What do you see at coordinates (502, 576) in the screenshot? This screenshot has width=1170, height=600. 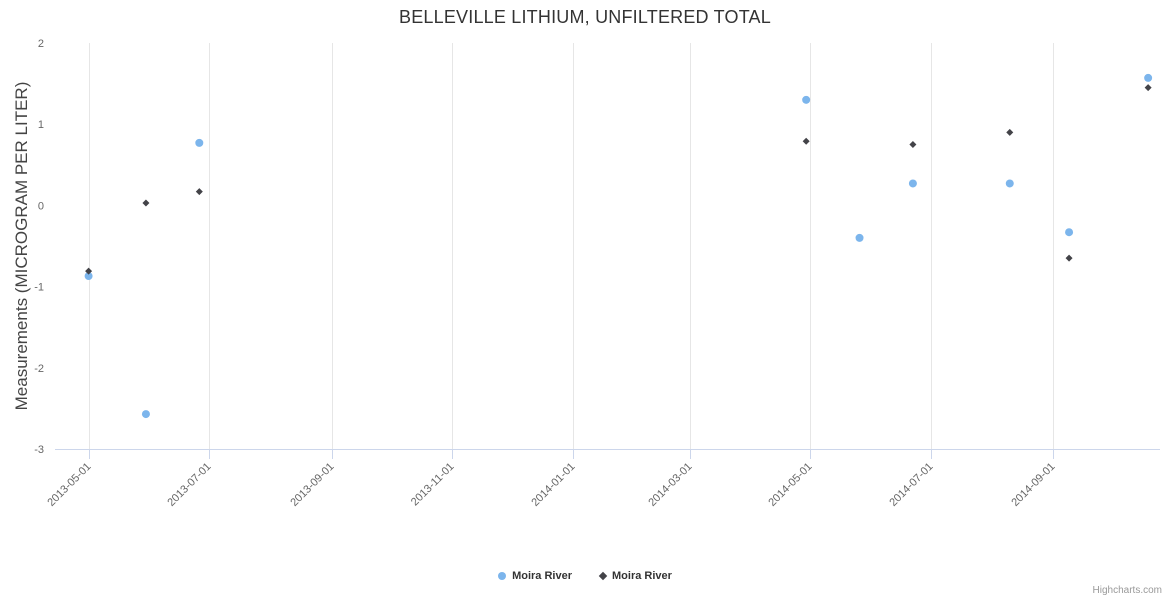 I see `legend-circle-icon` at bounding box center [502, 576].